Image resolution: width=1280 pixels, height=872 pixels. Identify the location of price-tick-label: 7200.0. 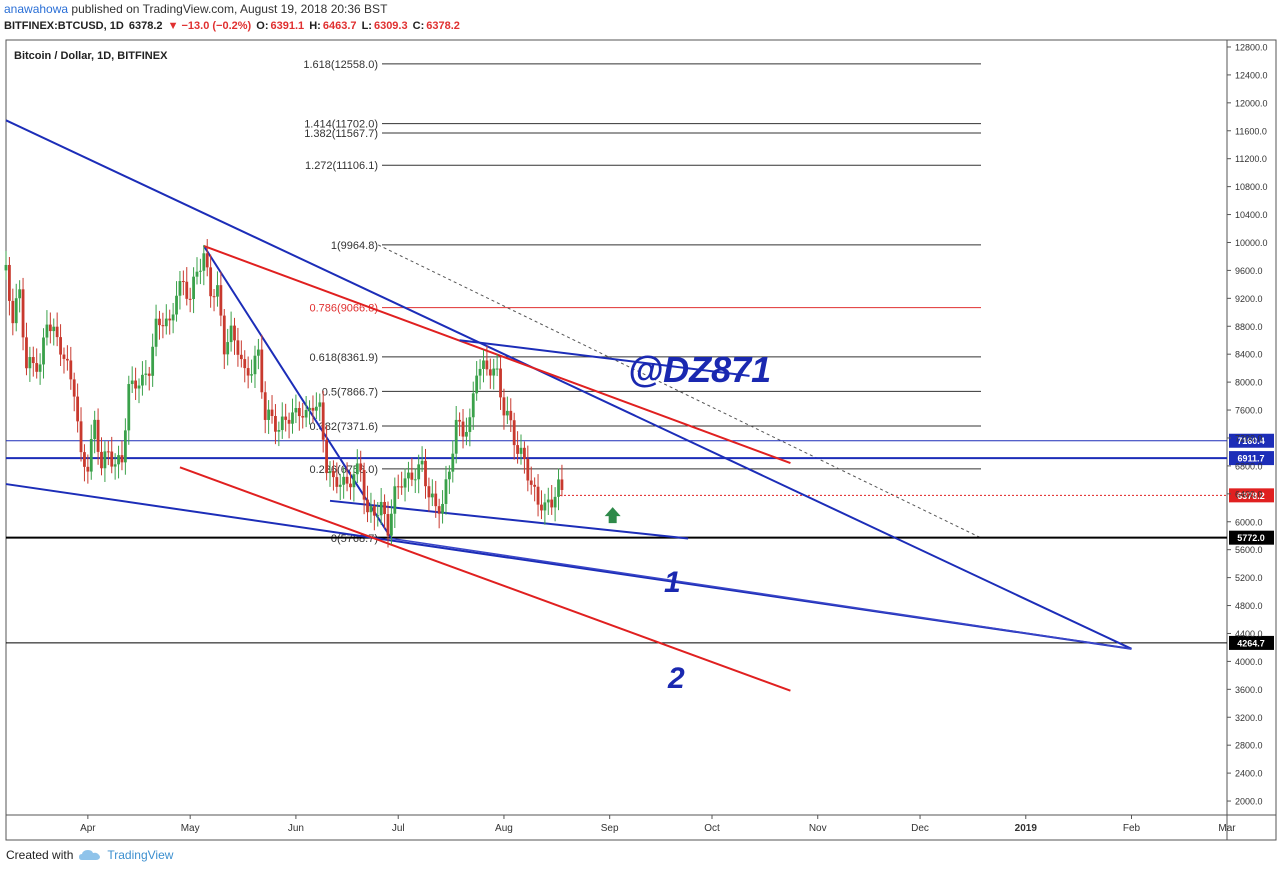
(1249, 438).